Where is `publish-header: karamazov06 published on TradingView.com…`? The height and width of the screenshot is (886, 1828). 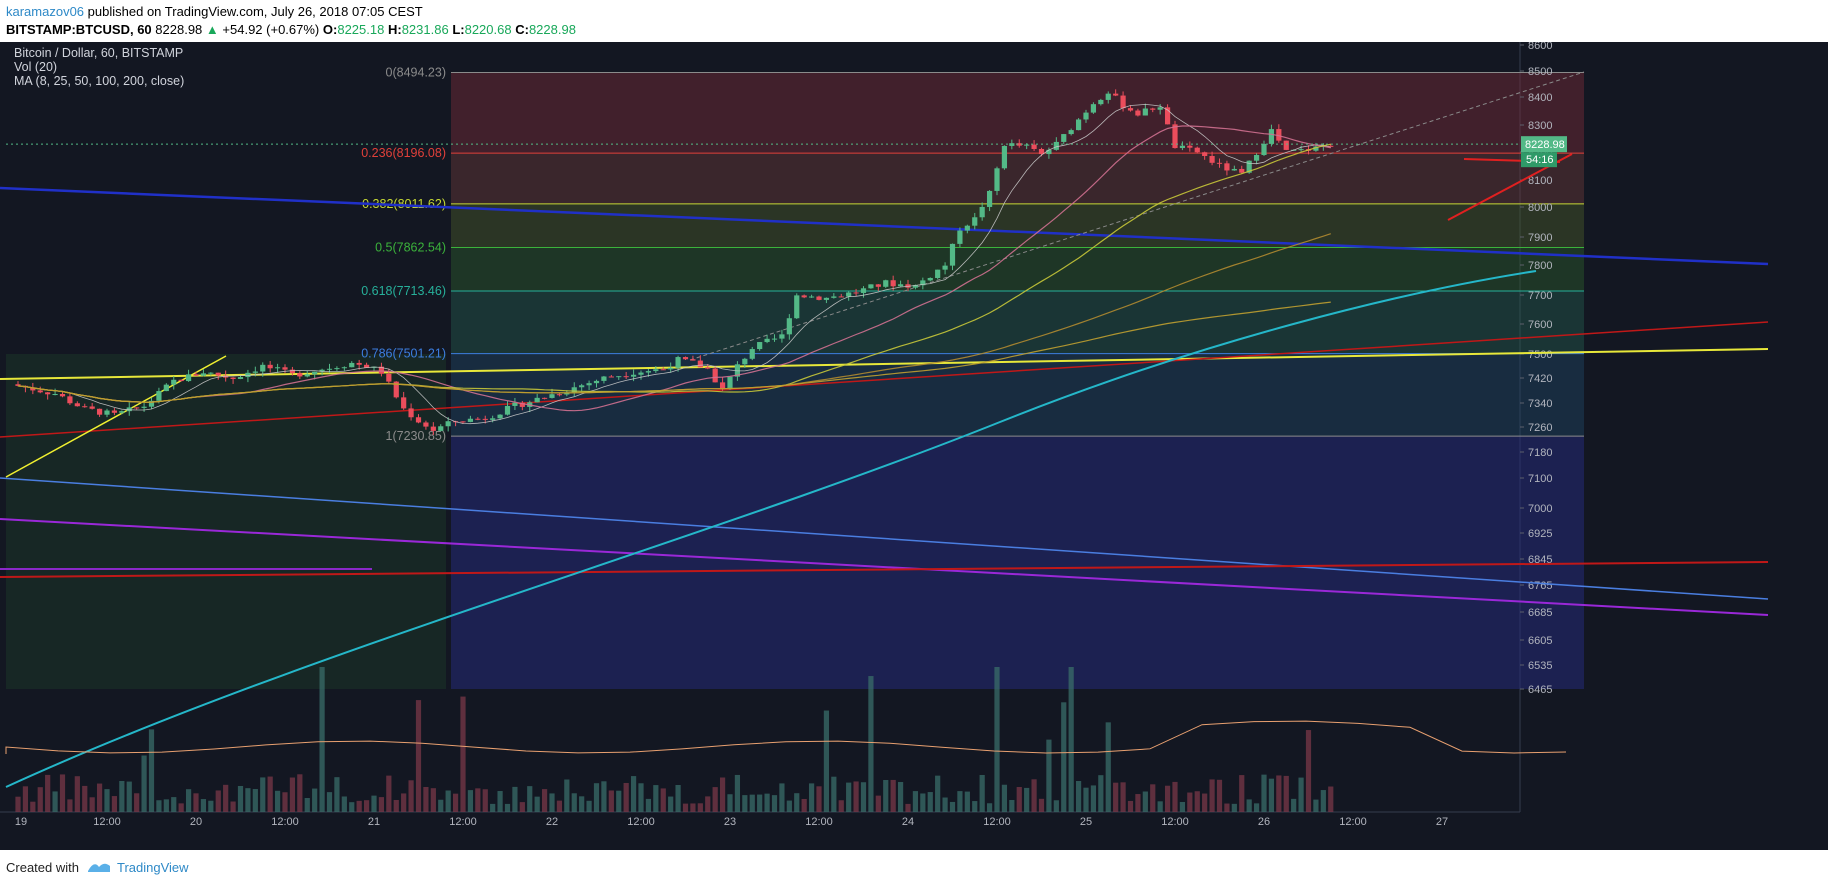 publish-header: karamazov06 published on TradingView.com… is located at coordinates (914, 21).